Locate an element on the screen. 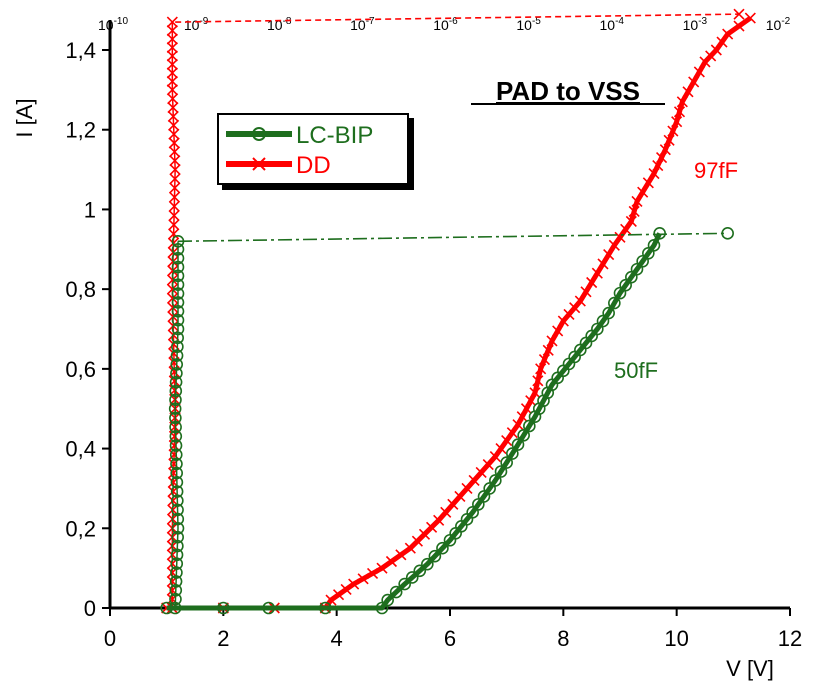  y-tick-label: 1 is located at coordinates (90, 209).